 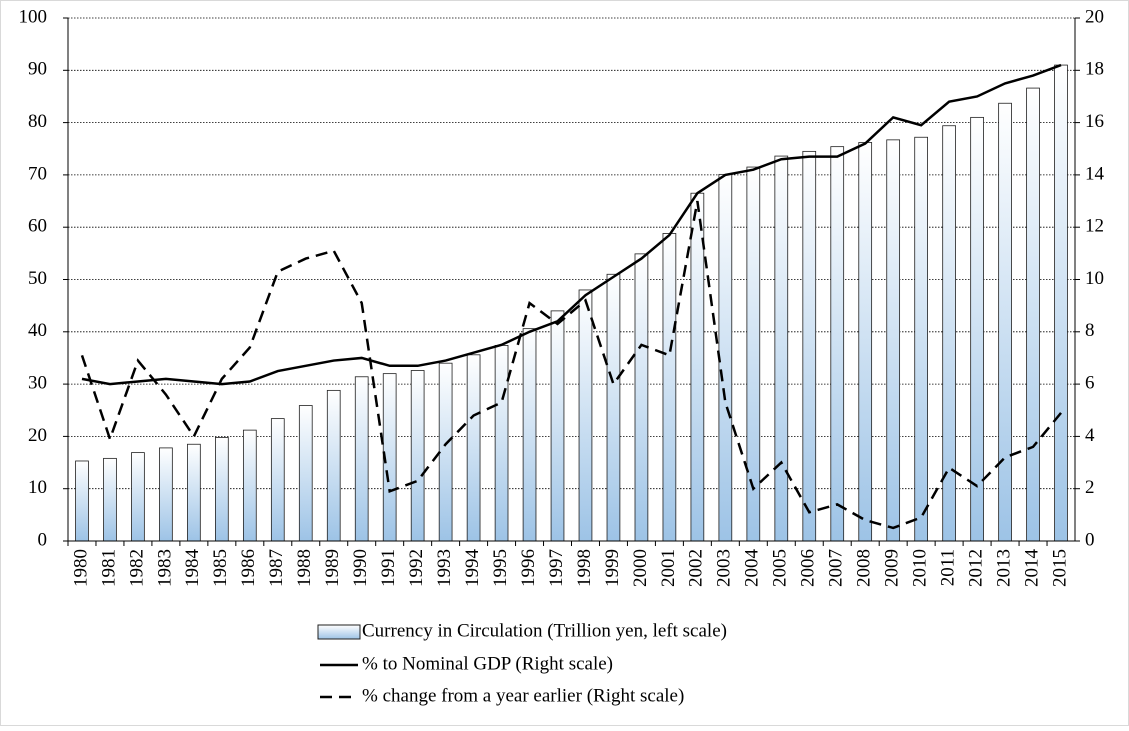 I want to click on x-tick-label: 2004, so click(x=752, y=568).